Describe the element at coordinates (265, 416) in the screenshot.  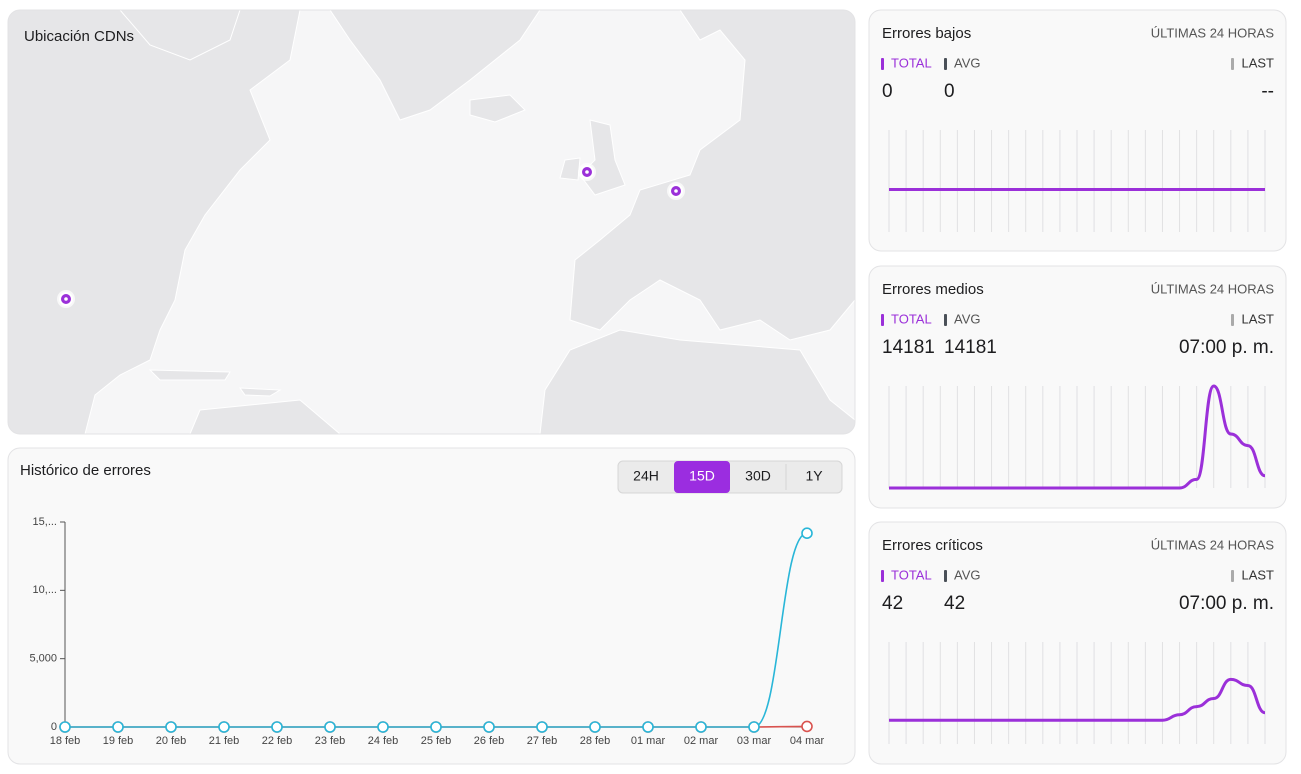
I see `land-south-america` at that location.